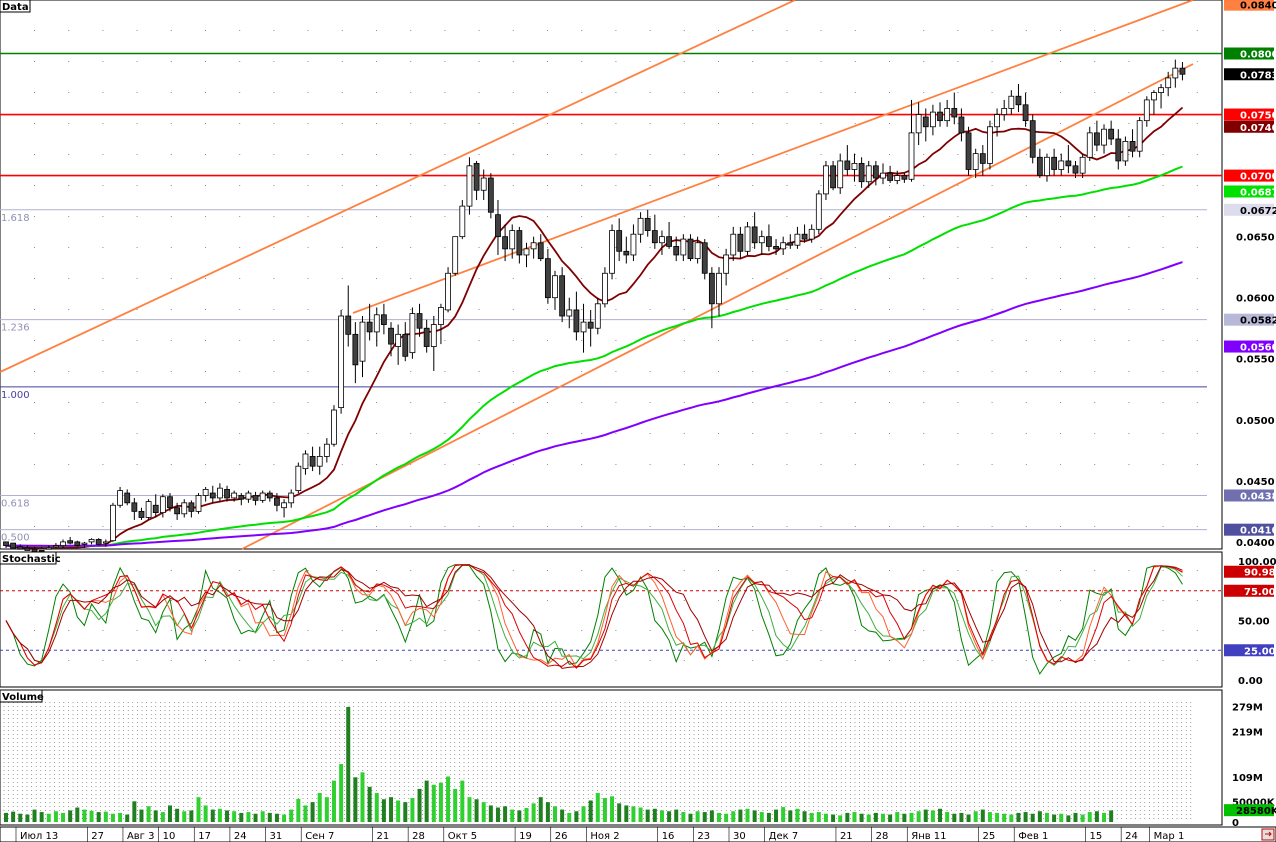 The width and height of the screenshot is (1276, 842). I want to click on date-label: 26, so click(561, 836).